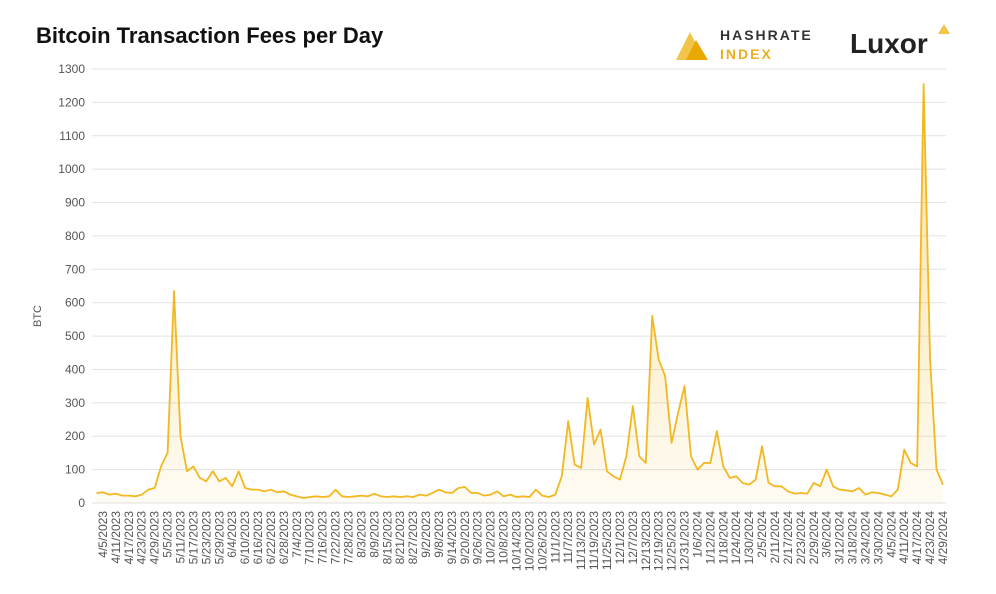 Image resolution: width=996 pixels, height=594 pixels. I want to click on x-tick-label: 11/1/2023, so click(555, 537).